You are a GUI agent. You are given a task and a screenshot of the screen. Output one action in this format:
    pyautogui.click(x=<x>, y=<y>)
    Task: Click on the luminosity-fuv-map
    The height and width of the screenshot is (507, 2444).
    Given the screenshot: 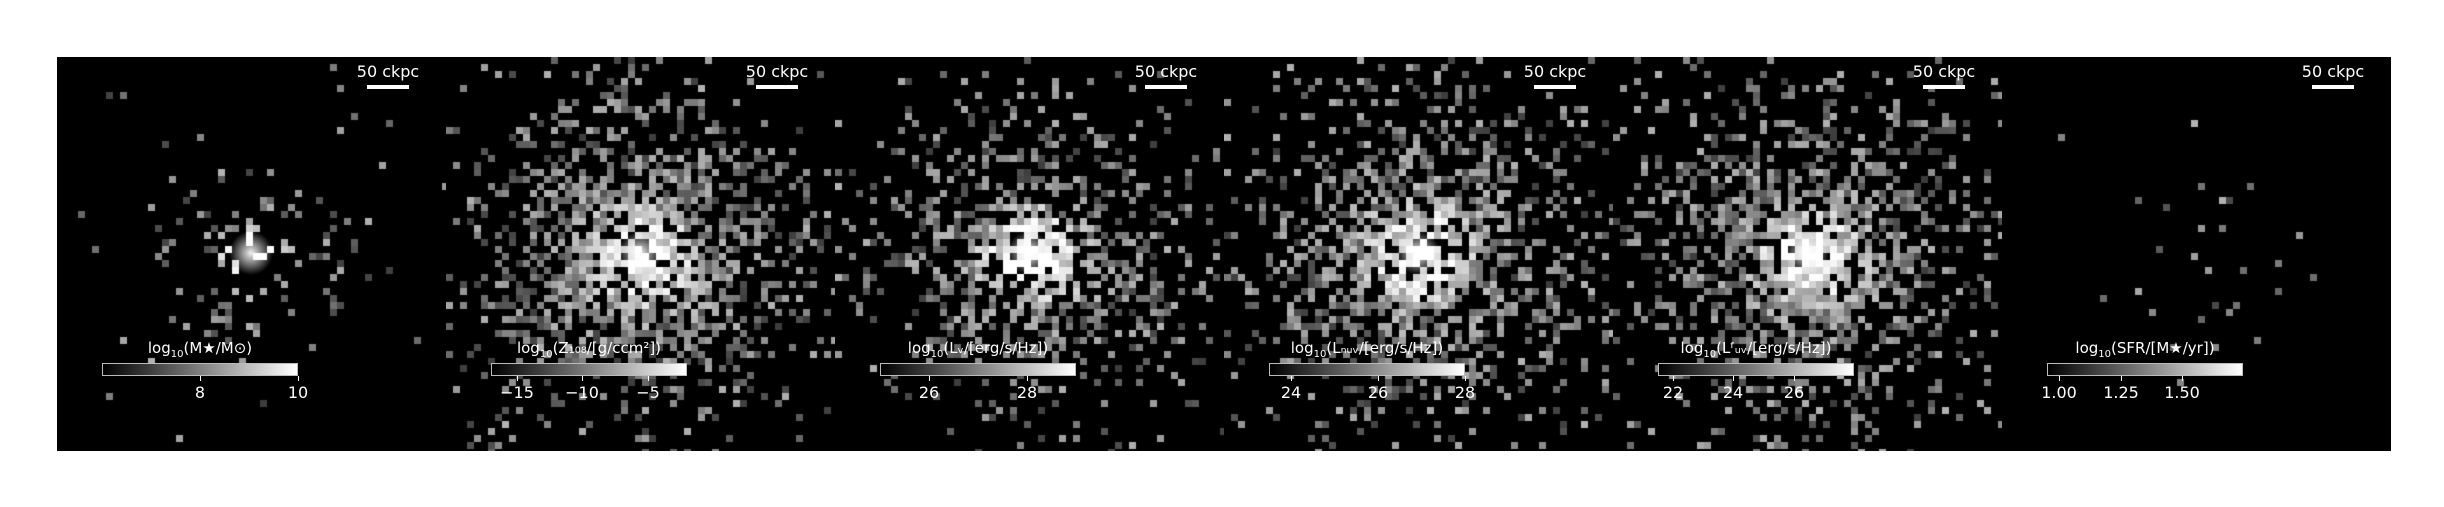 What is the action you would take?
    pyautogui.click(x=1807, y=254)
    